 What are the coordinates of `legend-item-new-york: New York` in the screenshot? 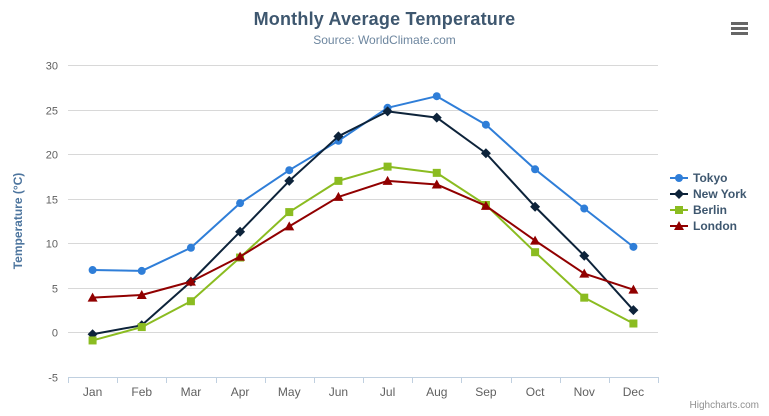 It's located at (708, 194).